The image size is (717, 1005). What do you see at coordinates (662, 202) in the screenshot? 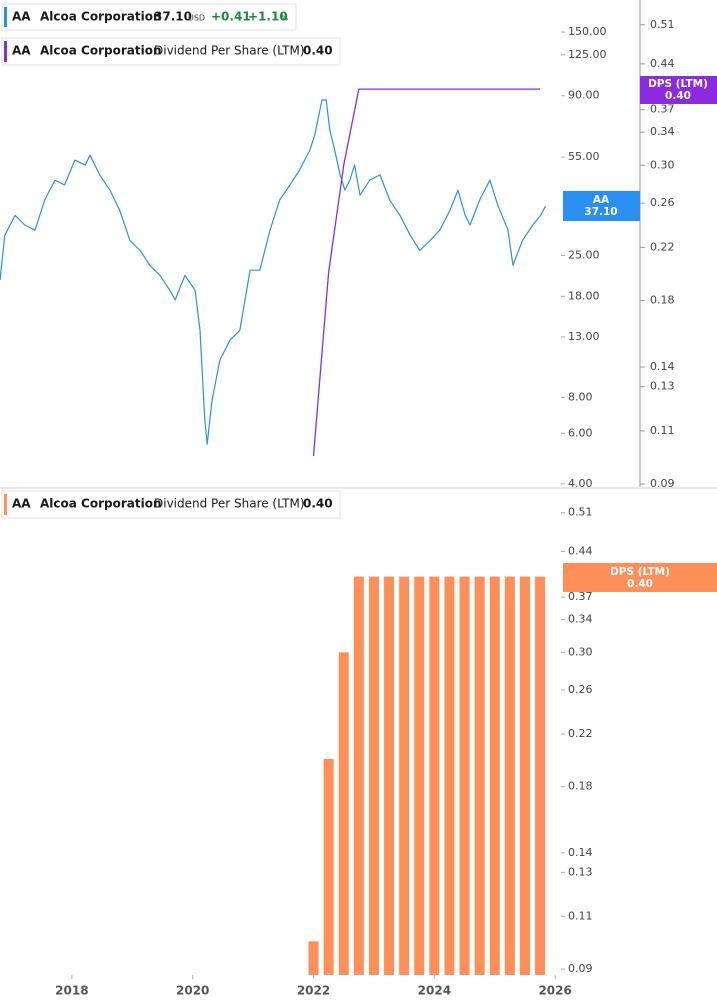
I see `y2-tick-label: 0.26` at bounding box center [662, 202].